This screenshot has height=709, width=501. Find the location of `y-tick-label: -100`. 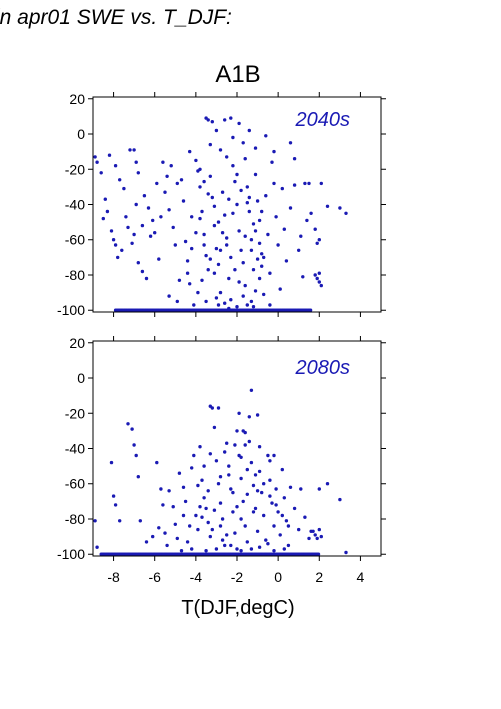

y-tick-label: -100 is located at coordinates (71, 310).